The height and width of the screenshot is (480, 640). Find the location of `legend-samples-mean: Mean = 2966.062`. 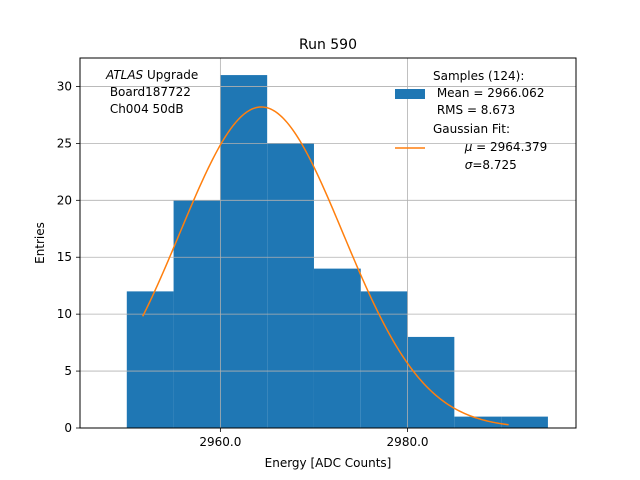

legend-samples-mean: Mean = 2966.062 is located at coordinates (488, 93).